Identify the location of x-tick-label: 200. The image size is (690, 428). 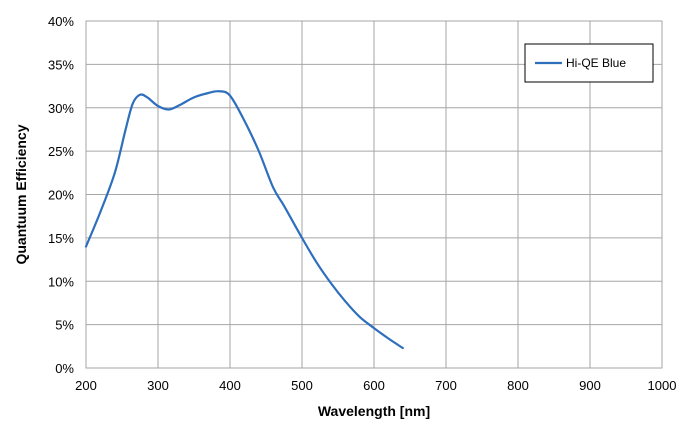
(86, 385).